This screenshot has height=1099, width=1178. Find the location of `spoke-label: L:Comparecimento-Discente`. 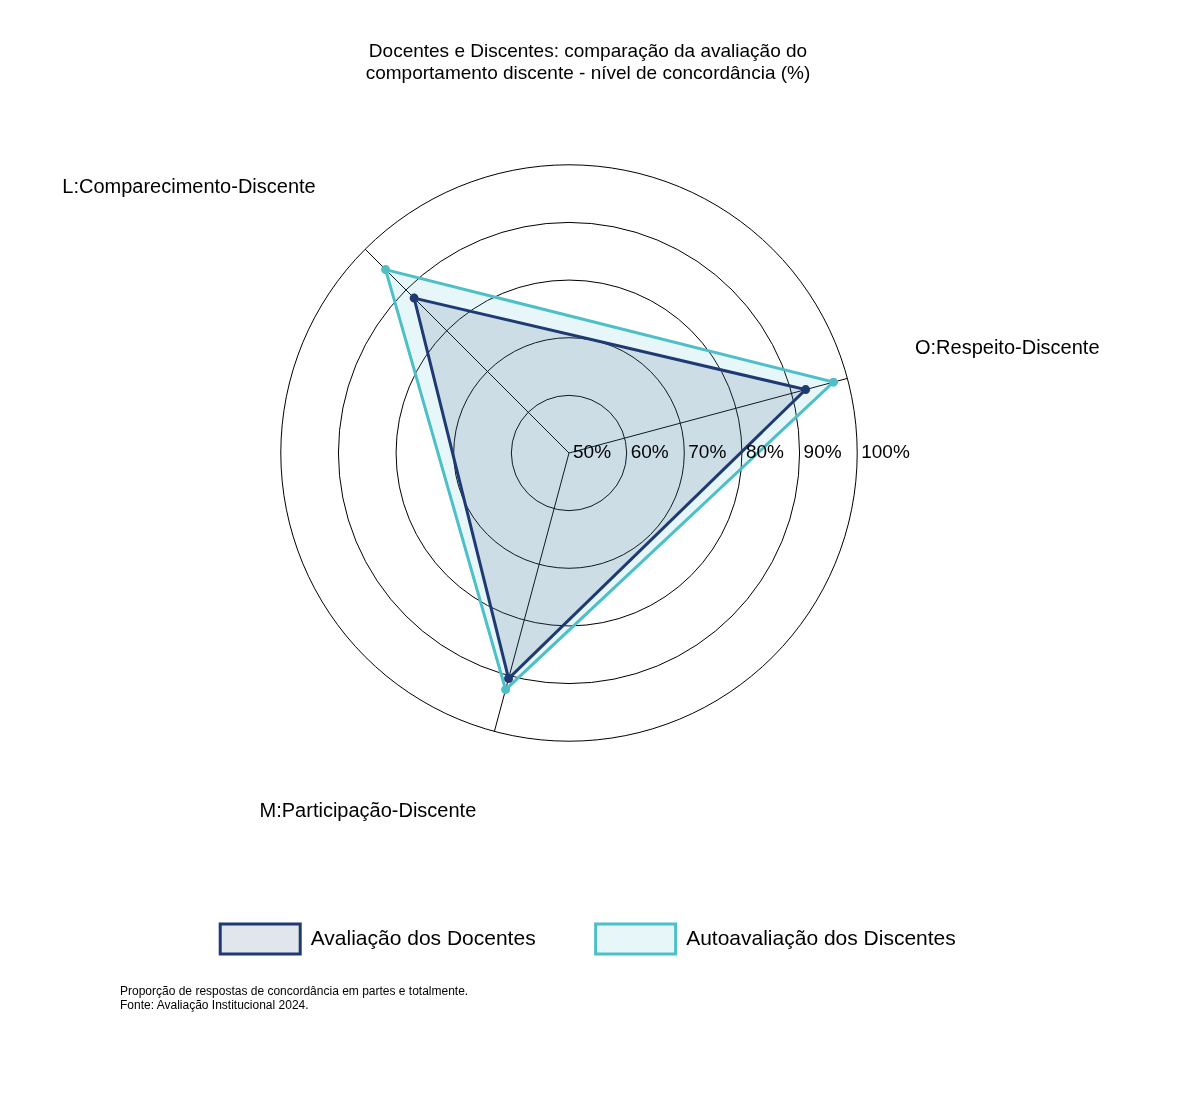

spoke-label: L:Comparecimento-Discente is located at coordinates (189, 186).